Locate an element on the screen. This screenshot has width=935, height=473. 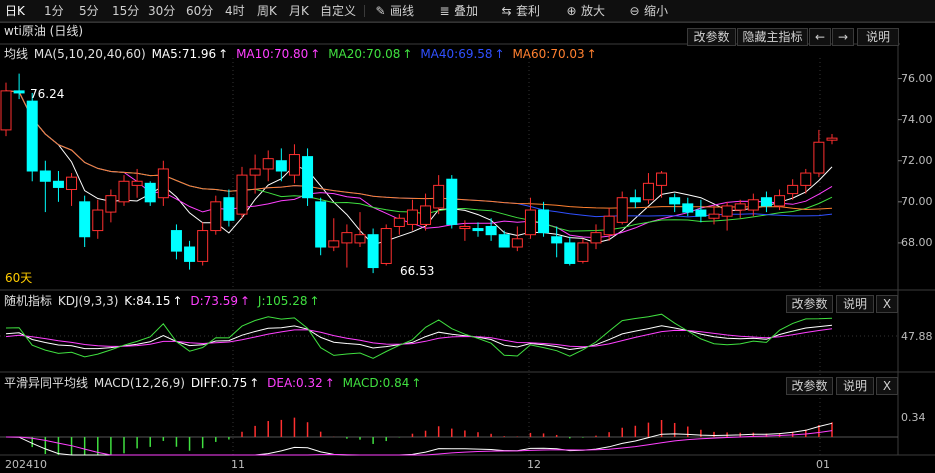
kdj-j-line is located at coordinates (419, 336).